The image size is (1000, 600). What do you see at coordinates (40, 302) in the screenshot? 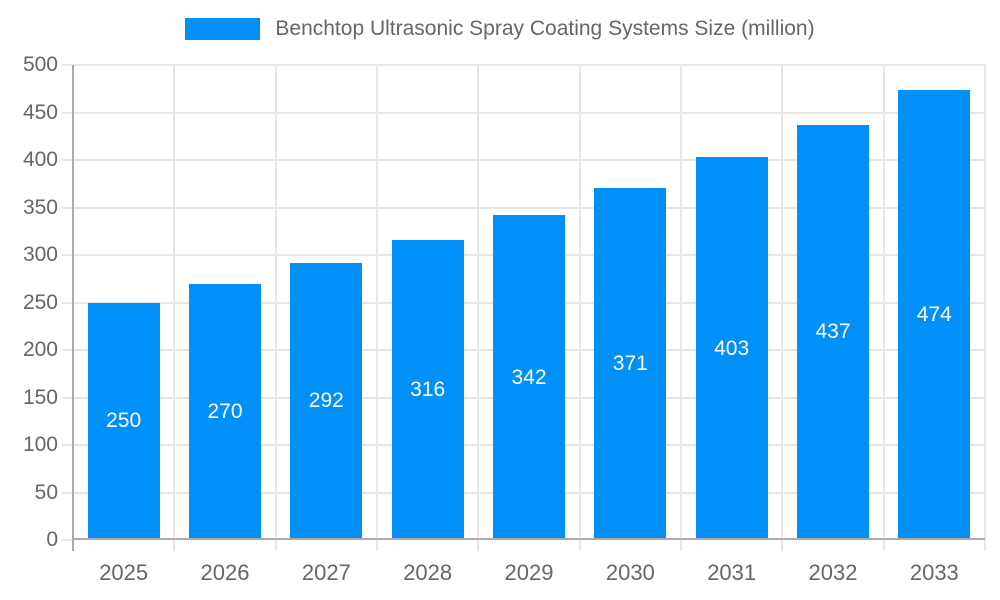
I see `y-axis-label: 250` at bounding box center [40, 302].